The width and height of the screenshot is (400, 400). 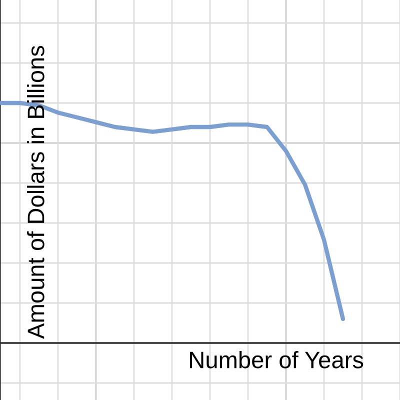 What do you see at coordinates (35, 192) in the screenshot?
I see `y-axis-title: Amount of Dollars in Billions` at bounding box center [35, 192].